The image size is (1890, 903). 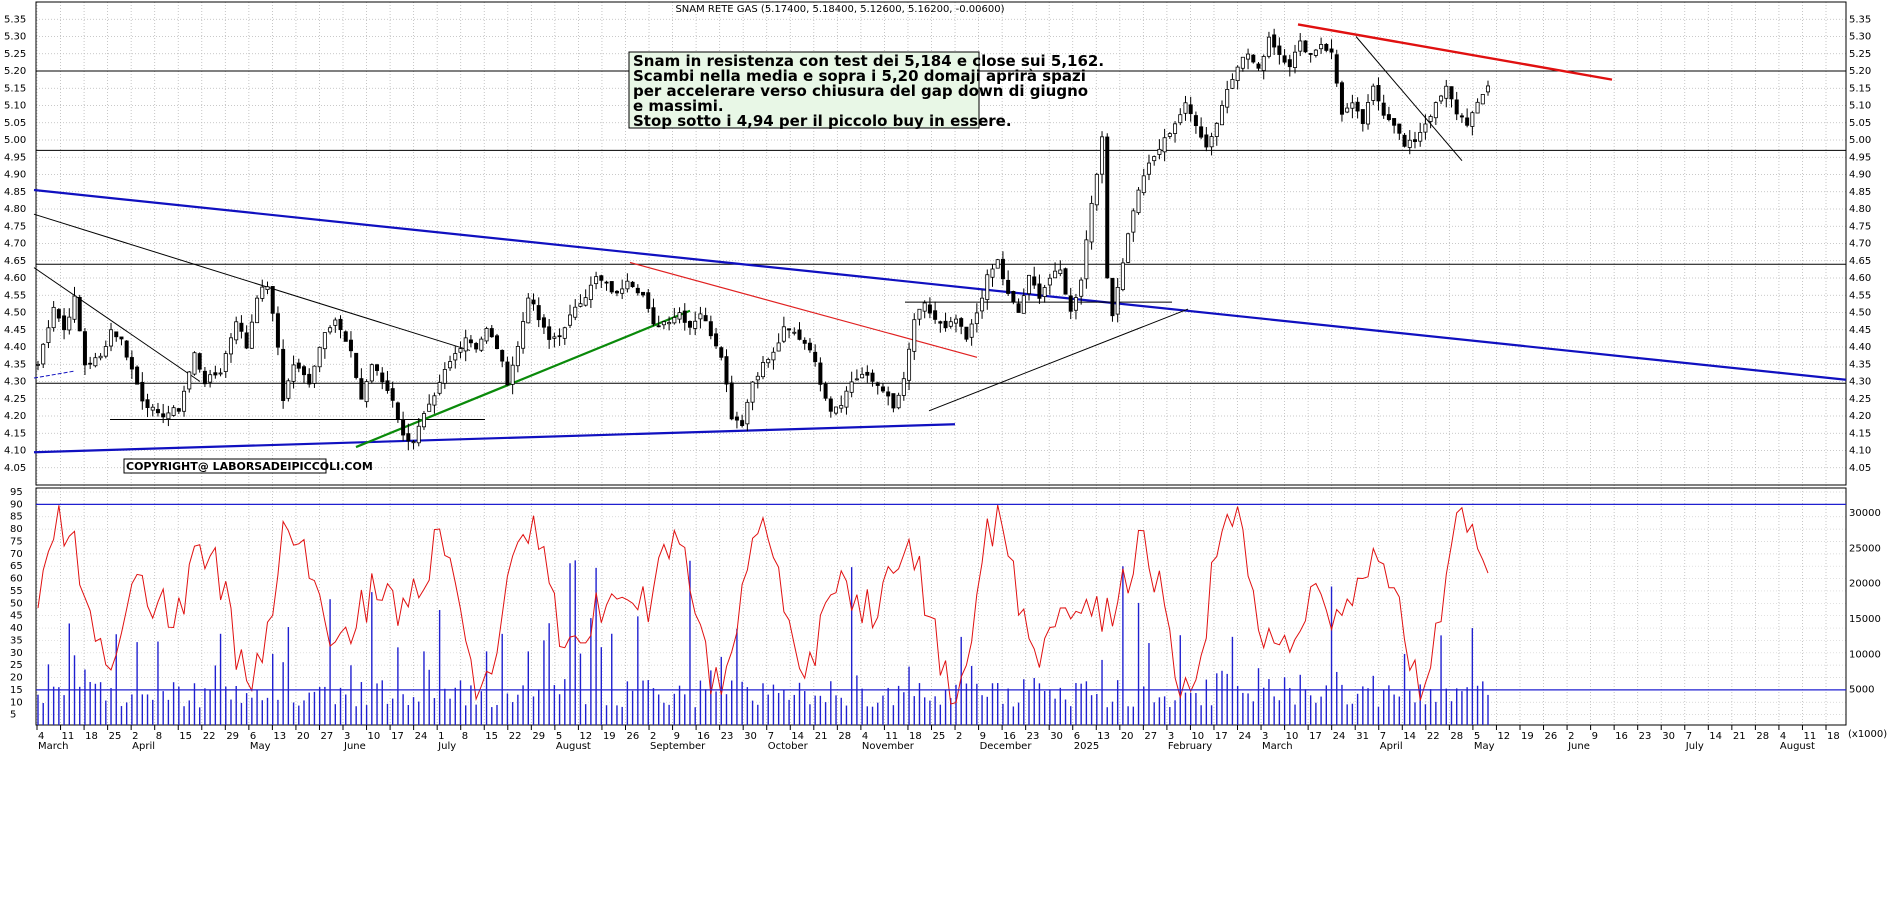 I want to click on volume-tick-label: 10000, so click(x=1865, y=654).